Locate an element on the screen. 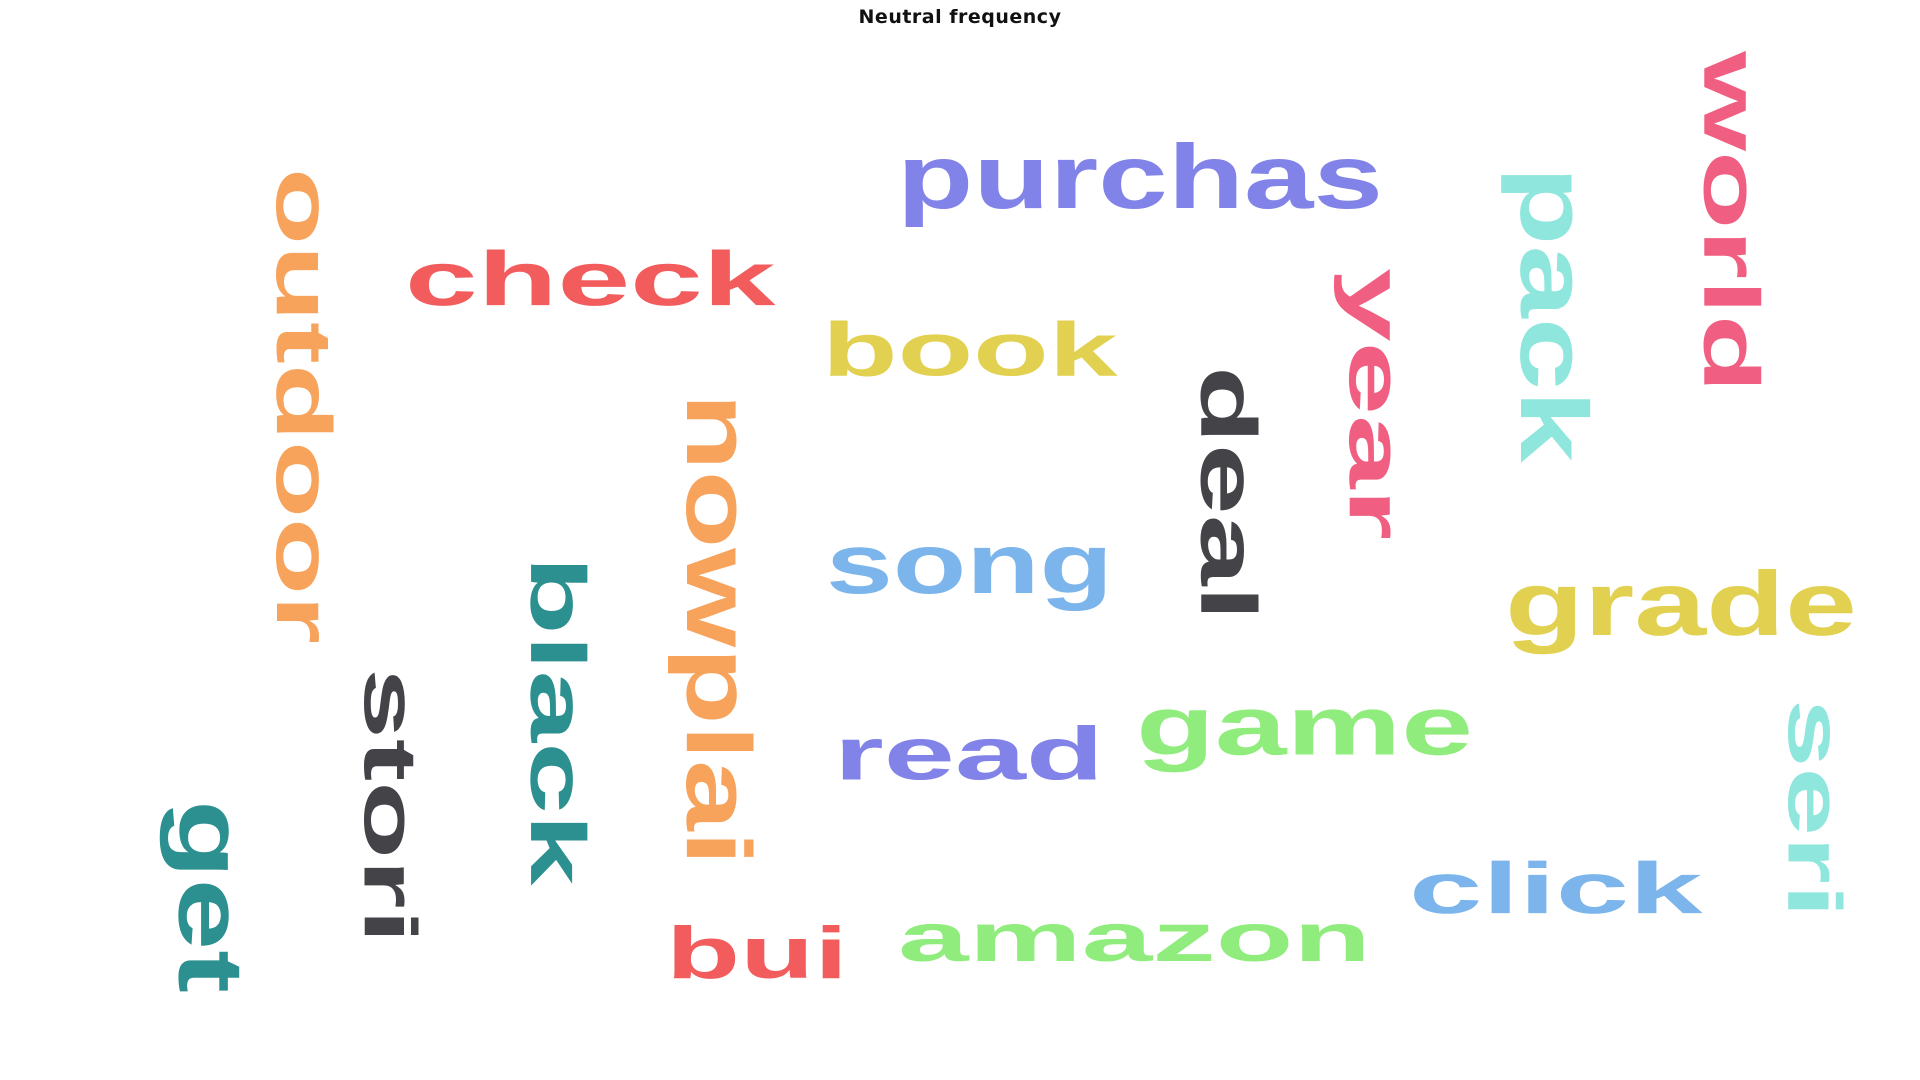  word-check: check is located at coordinates (590, 279).